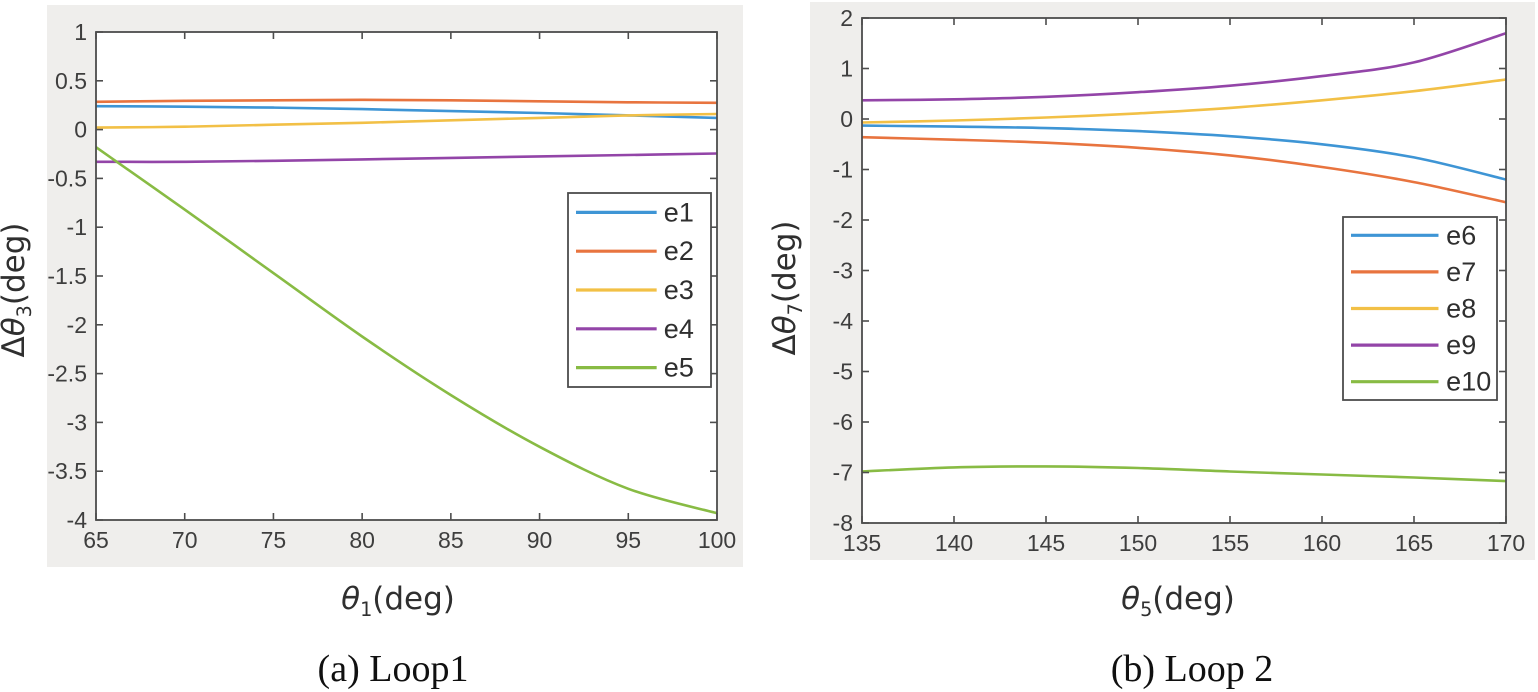 This screenshot has height=692, width=1538. What do you see at coordinates (1461, 235) in the screenshot?
I see `legend-label-e6: e6` at bounding box center [1461, 235].